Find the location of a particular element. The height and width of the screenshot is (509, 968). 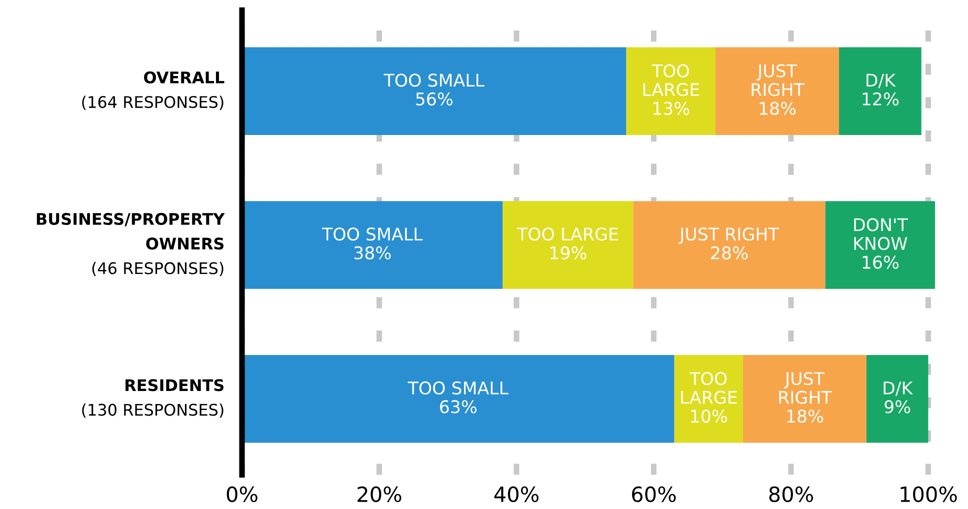

data-label: TOO LARGE 13% is located at coordinates (671, 89).